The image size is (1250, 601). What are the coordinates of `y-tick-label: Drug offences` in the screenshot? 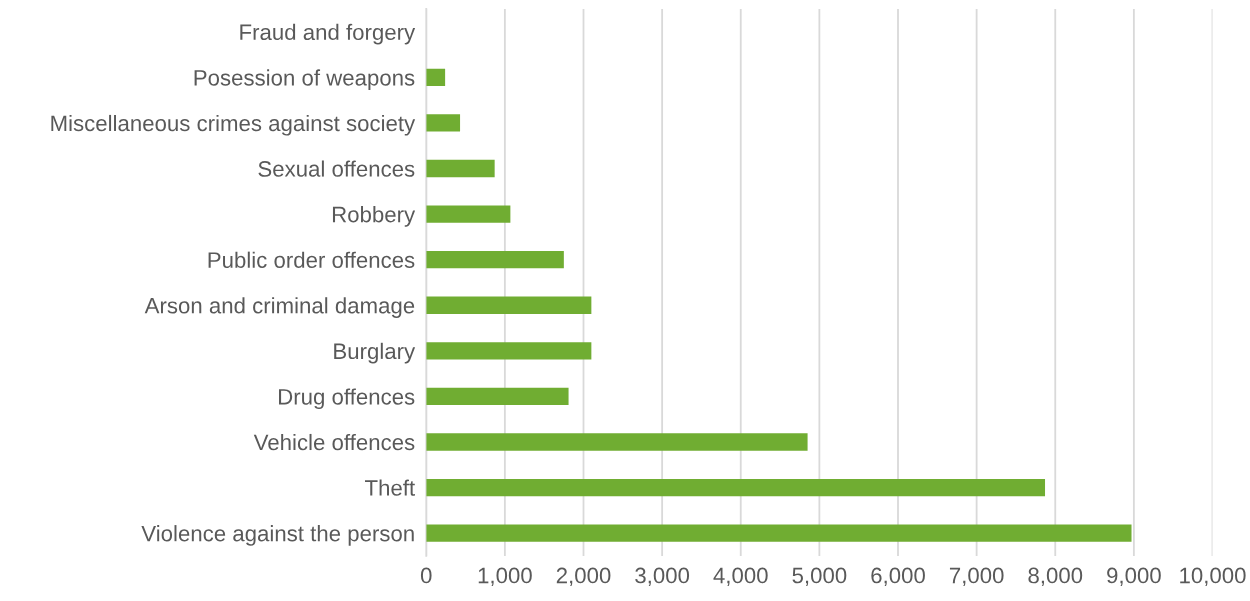 It's located at (347, 399).